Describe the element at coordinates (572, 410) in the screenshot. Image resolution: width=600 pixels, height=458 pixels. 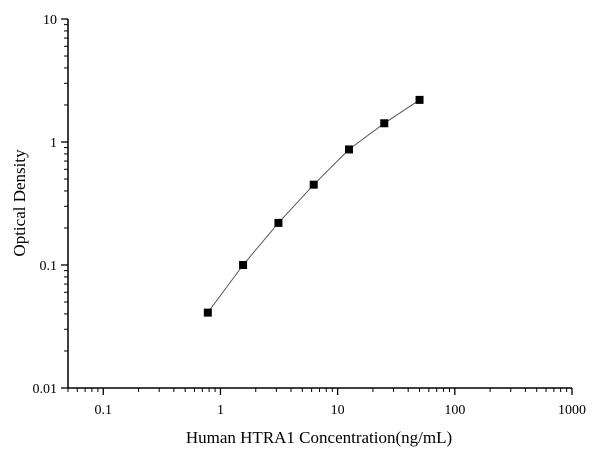
I see `x-tick-label: 1000` at that location.